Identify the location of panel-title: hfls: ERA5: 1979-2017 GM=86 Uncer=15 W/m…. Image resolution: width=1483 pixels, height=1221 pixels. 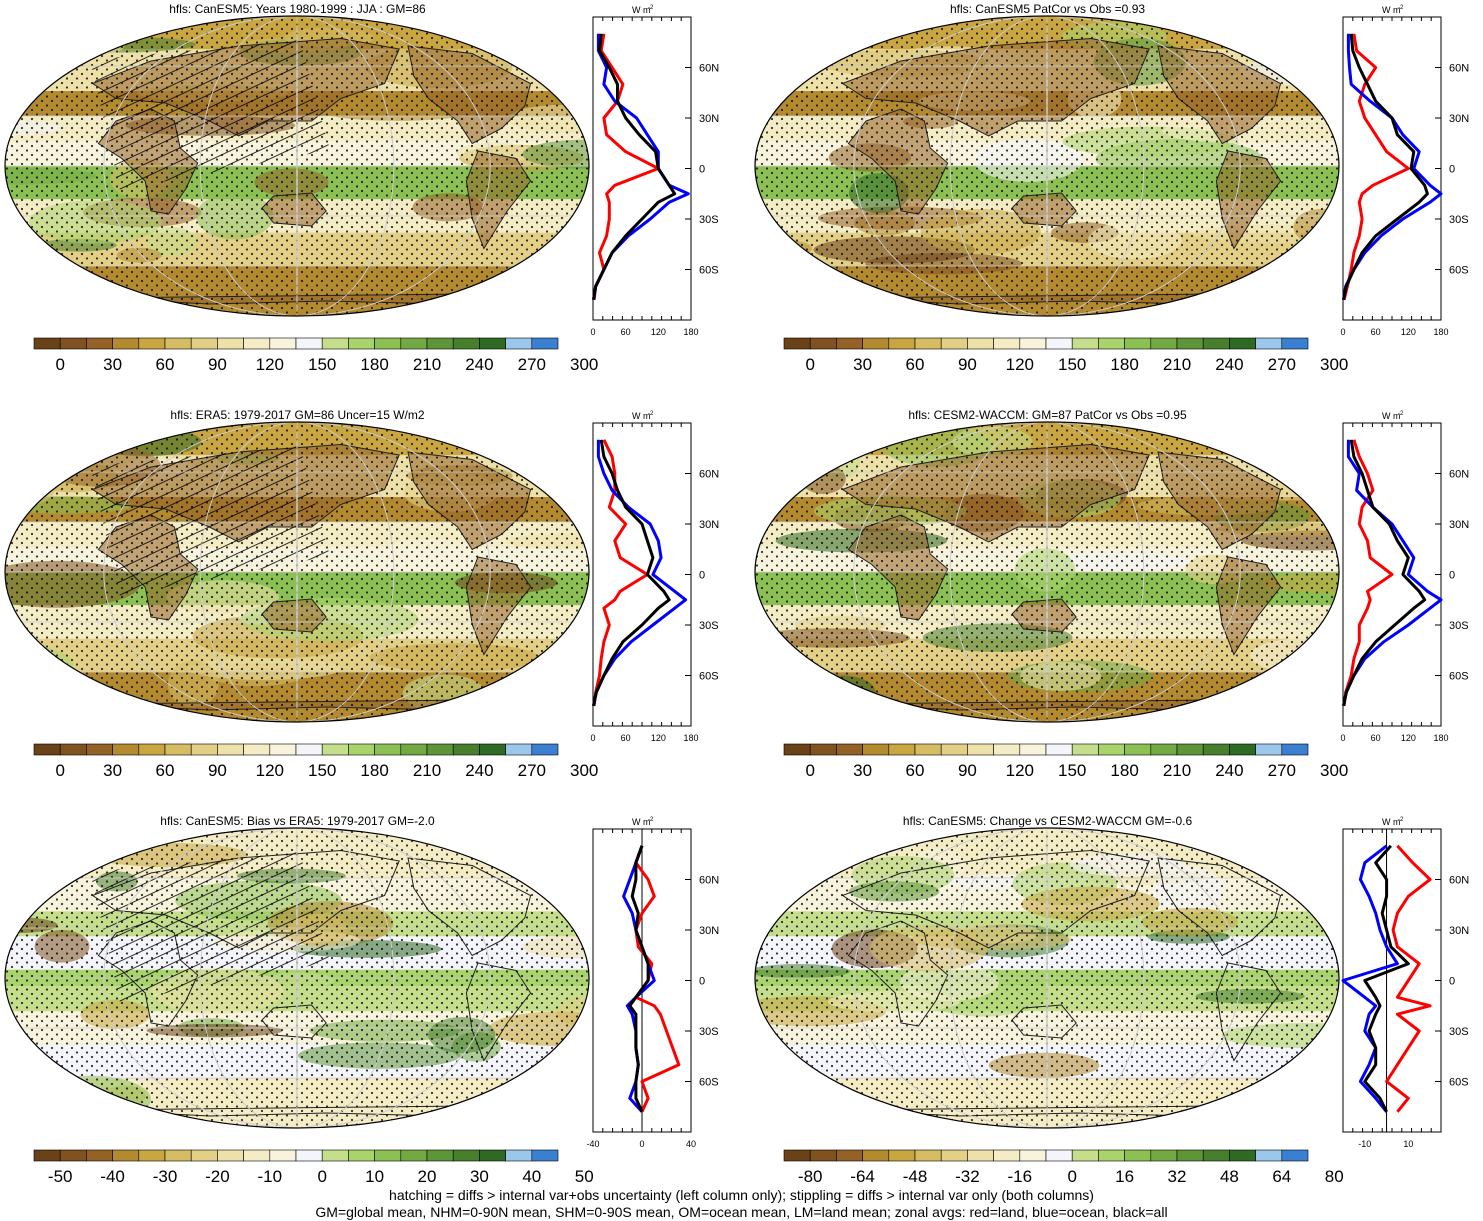
(297, 415).